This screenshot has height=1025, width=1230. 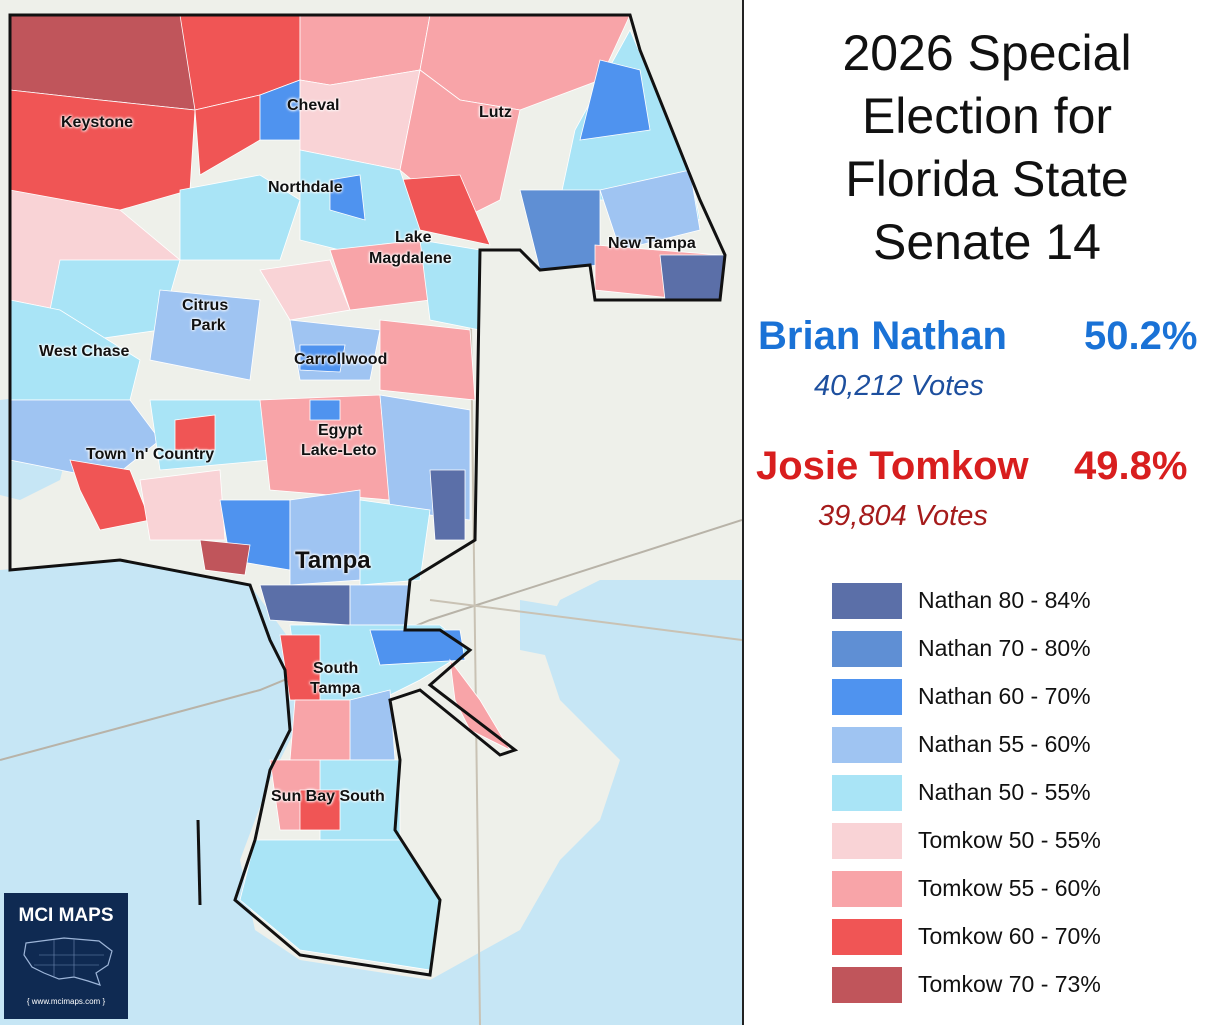 I want to click on logo-url: { www.mcimaps.com }, so click(x=66, y=1001).